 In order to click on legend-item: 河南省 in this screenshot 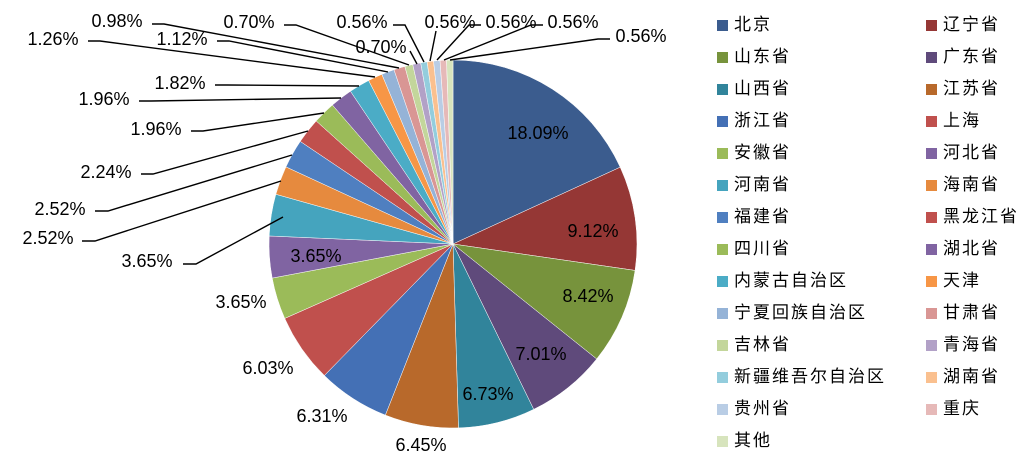, I will do `click(821, 185)`.